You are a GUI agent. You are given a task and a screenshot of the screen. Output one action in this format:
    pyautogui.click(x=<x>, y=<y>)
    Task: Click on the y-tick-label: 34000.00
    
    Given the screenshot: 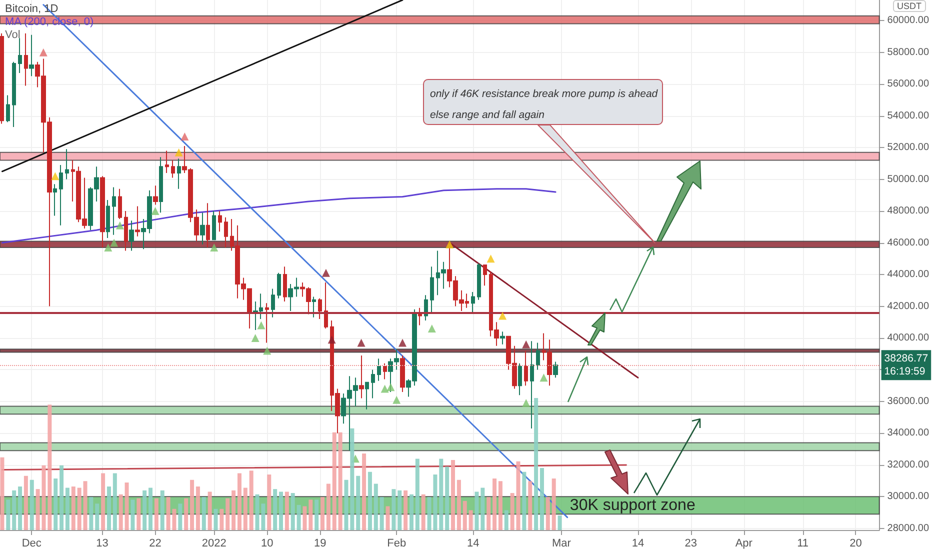 What is the action you would take?
    pyautogui.click(x=908, y=433)
    